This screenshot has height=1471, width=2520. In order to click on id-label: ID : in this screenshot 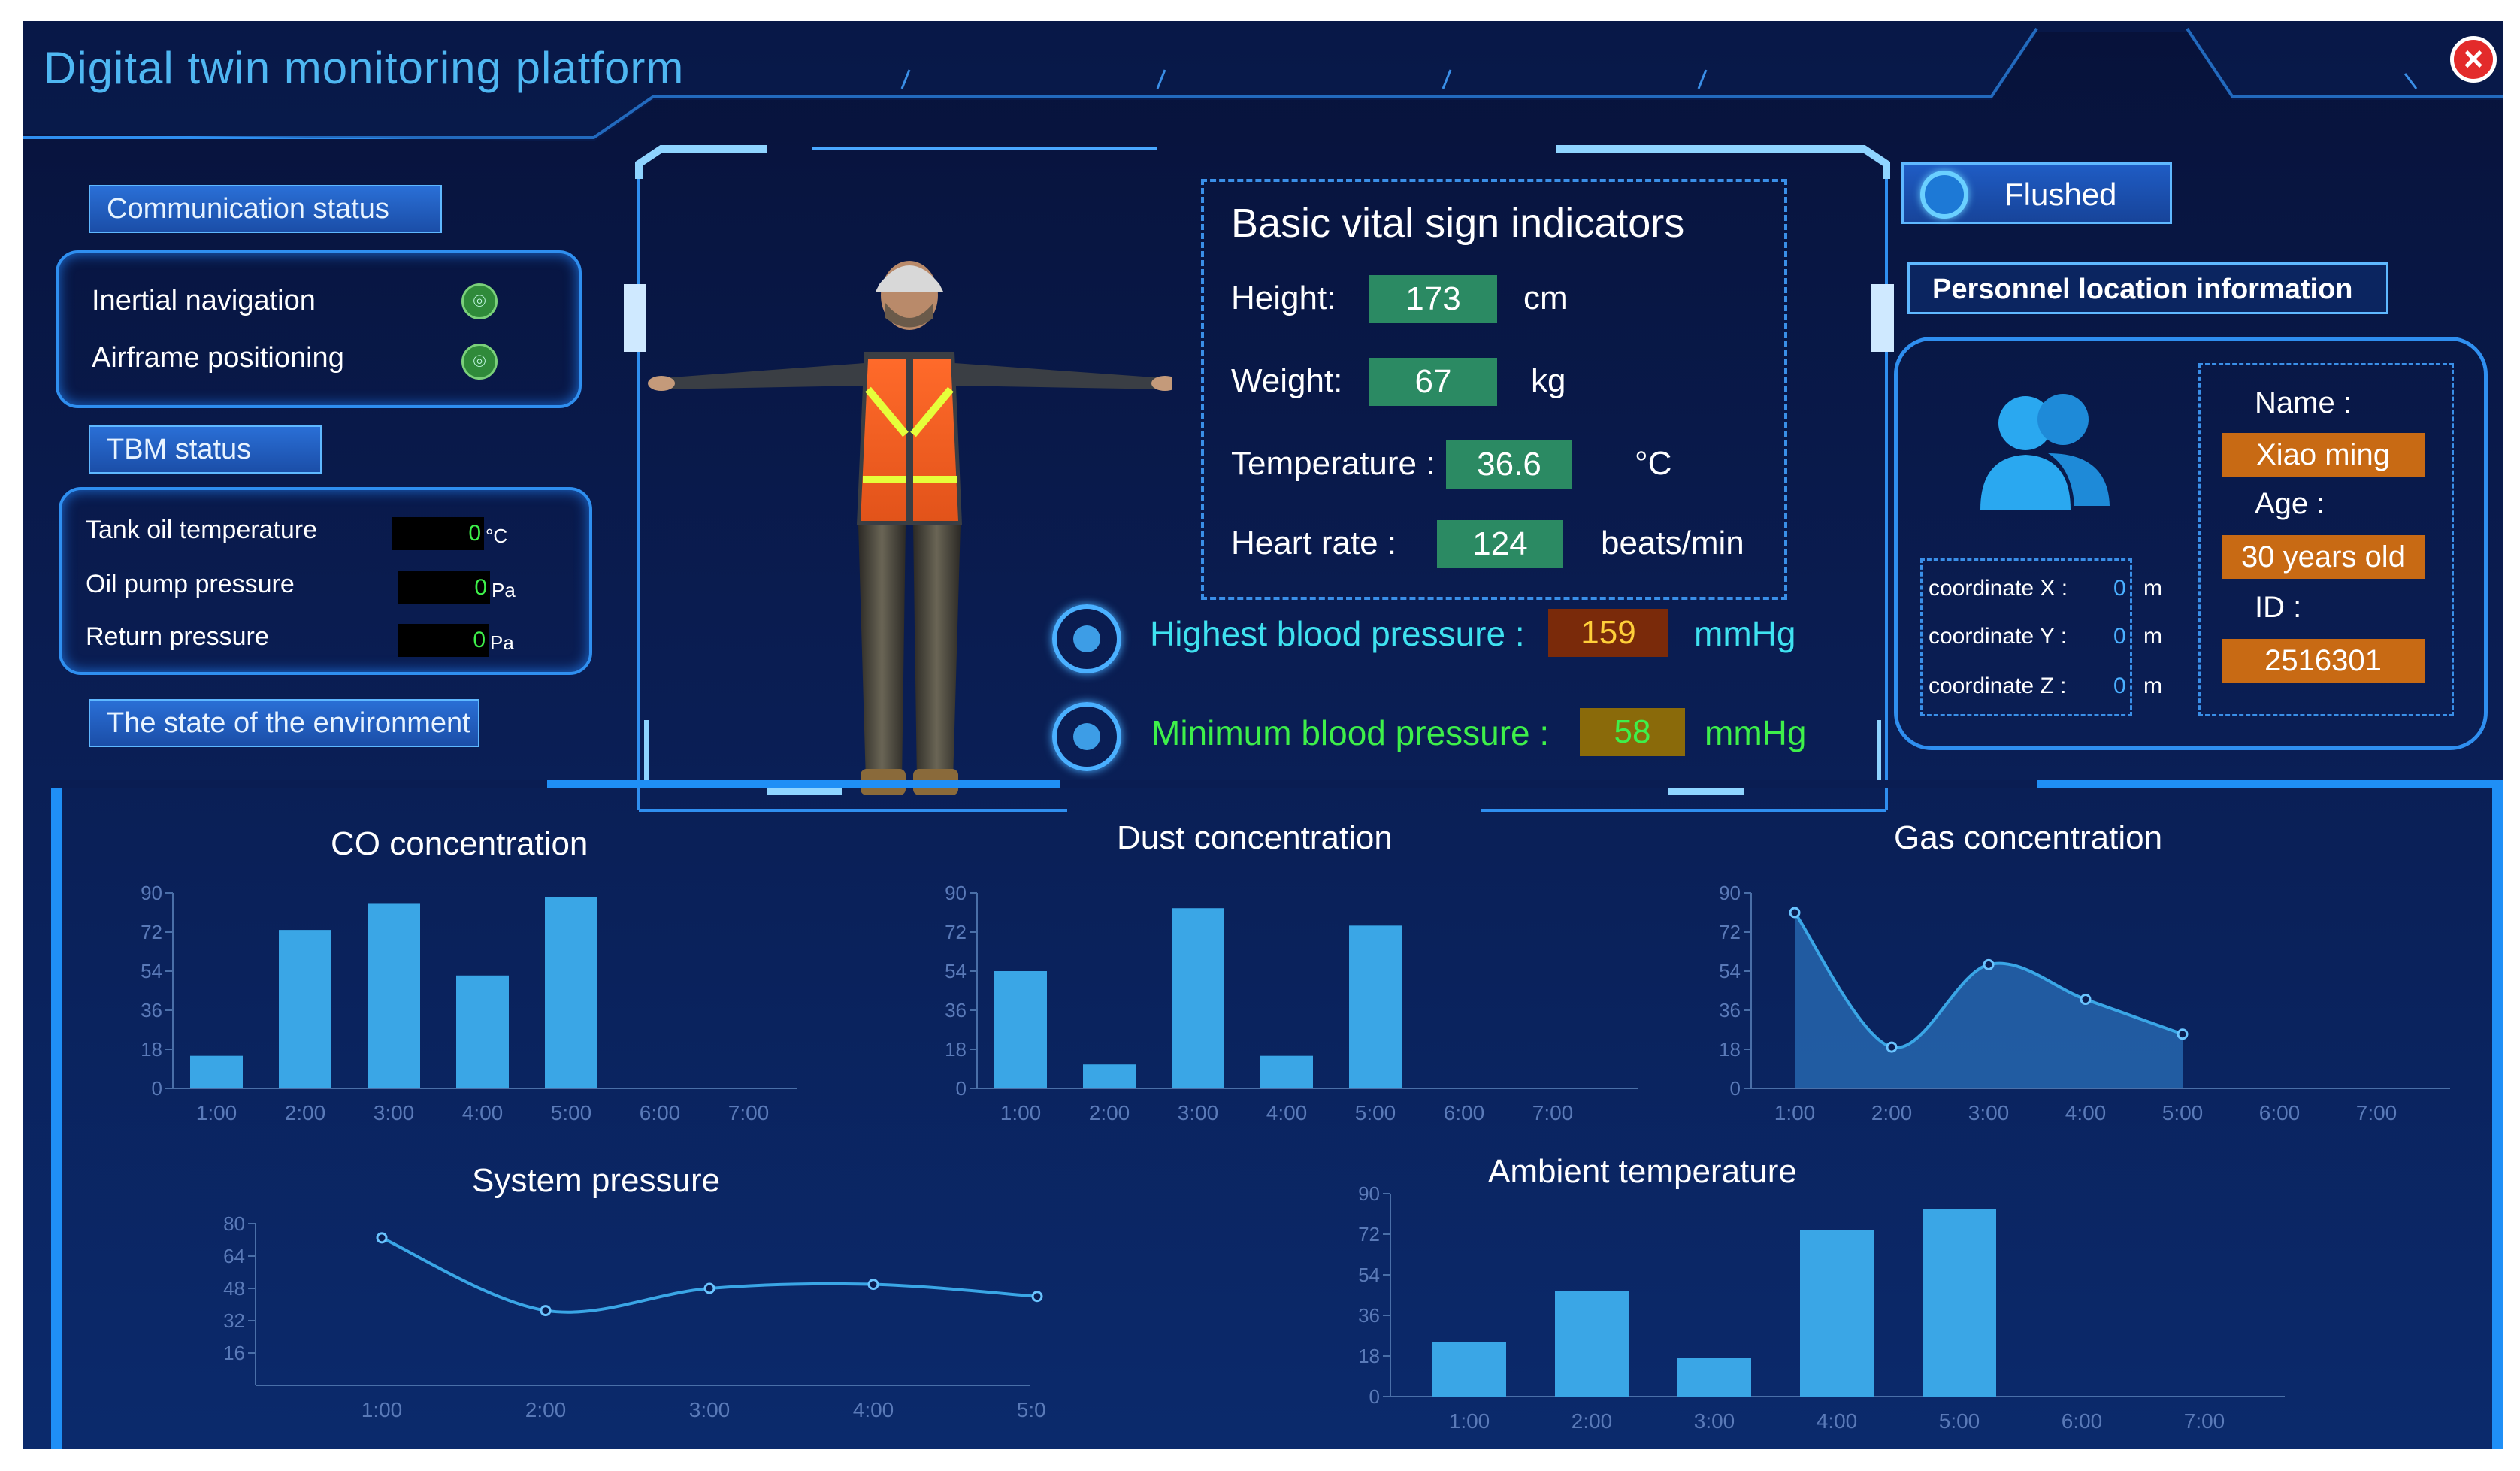, I will do `click(2278, 607)`.